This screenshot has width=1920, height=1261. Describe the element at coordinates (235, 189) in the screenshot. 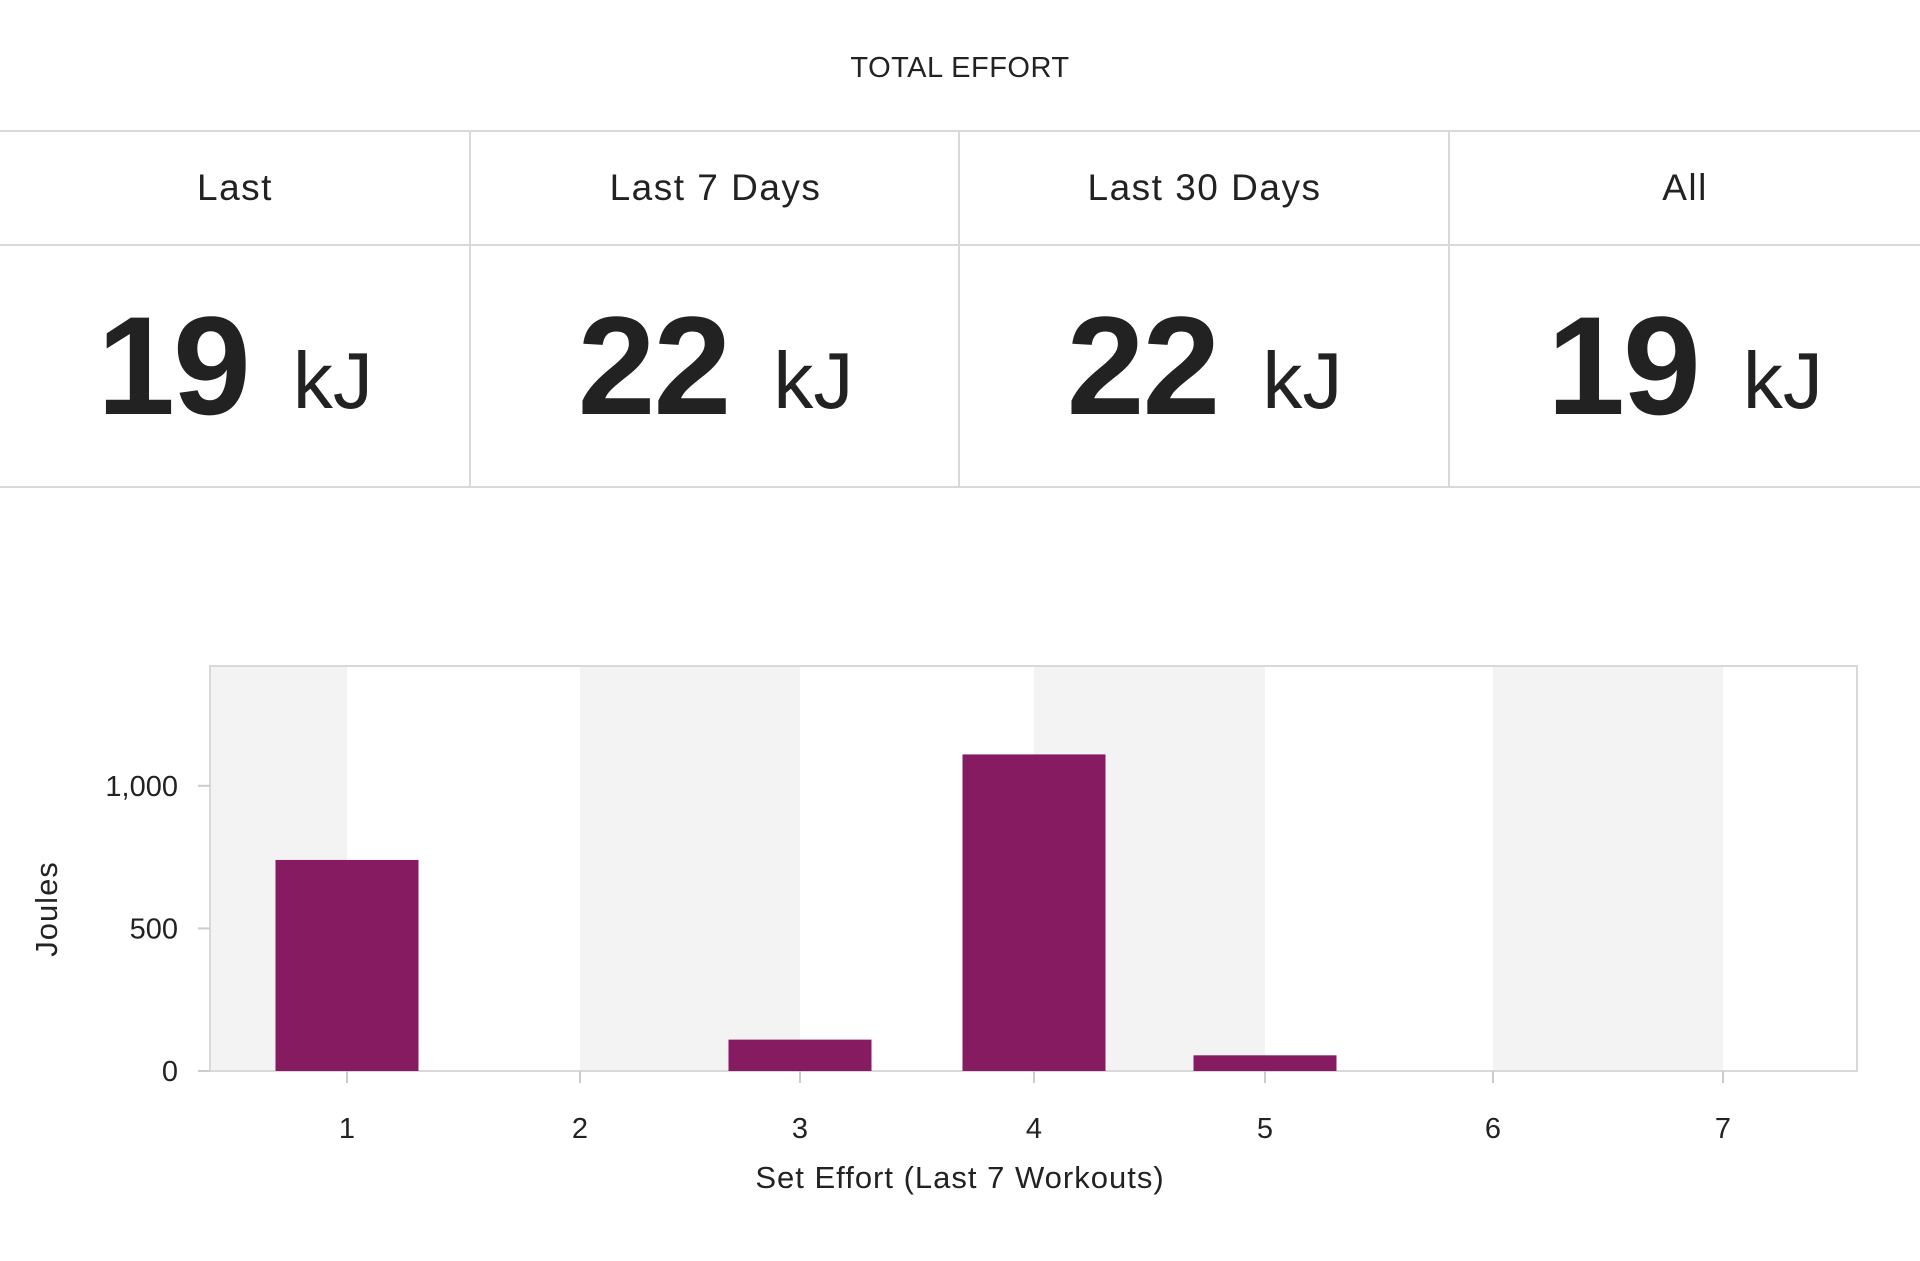

I see `stat-label: Last` at that location.